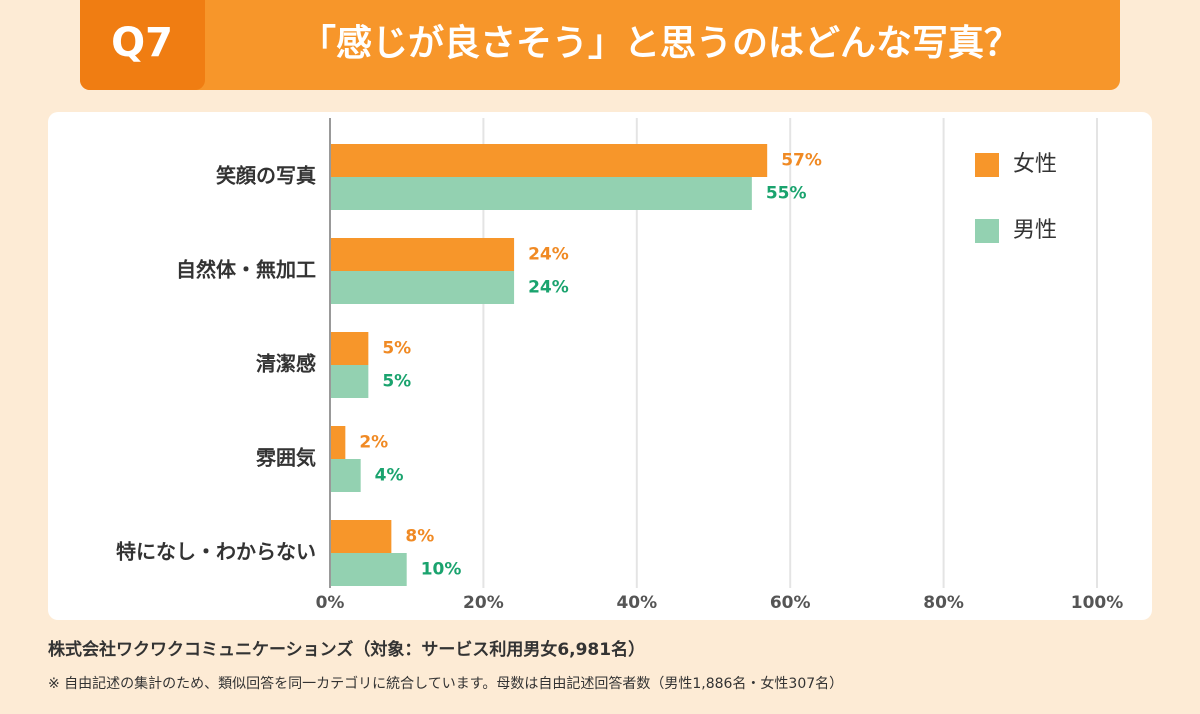  Describe the element at coordinates (373, 443) in the screenshot. I see `value-label: 2%` at that location.